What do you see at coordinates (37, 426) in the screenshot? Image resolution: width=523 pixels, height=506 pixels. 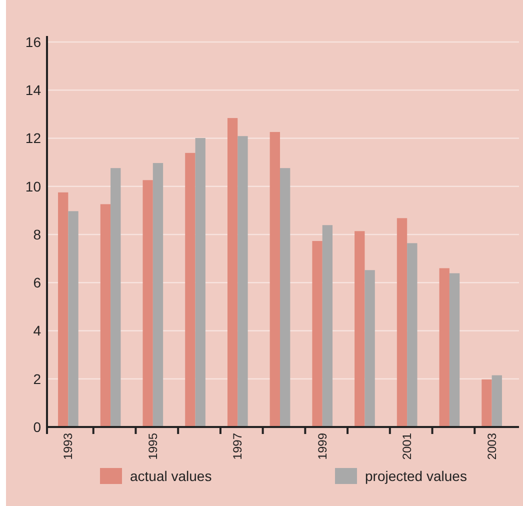 I see `y-tick-label: 0` at bounding box center [37, 426].